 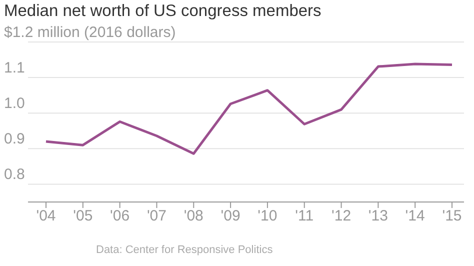 What do you see at coordinates (14, 139) in the screenshot?
I see `y-tick-label: 0.9` at bounding box center [14, 139].